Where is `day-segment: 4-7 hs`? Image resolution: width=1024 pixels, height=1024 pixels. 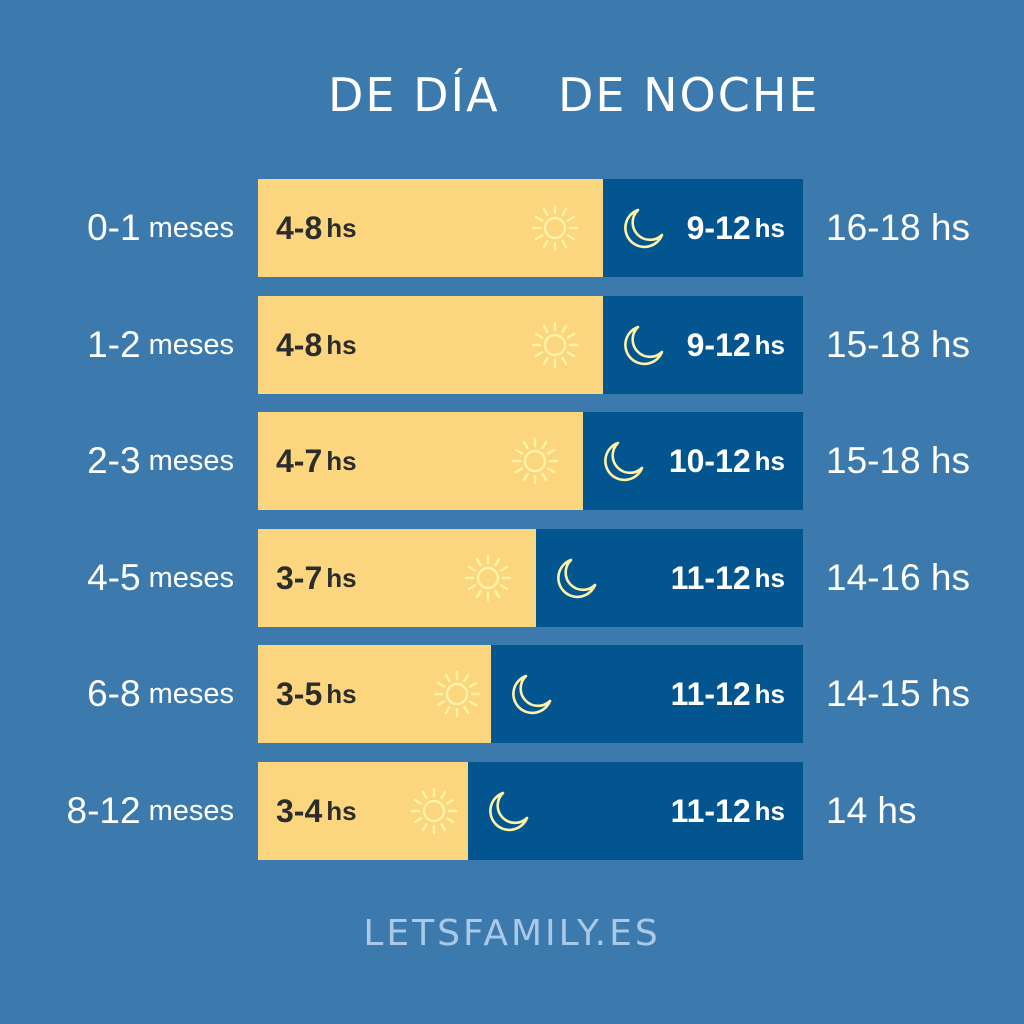
day-segment: 4-7 hs is located at coordinates (420, 461).